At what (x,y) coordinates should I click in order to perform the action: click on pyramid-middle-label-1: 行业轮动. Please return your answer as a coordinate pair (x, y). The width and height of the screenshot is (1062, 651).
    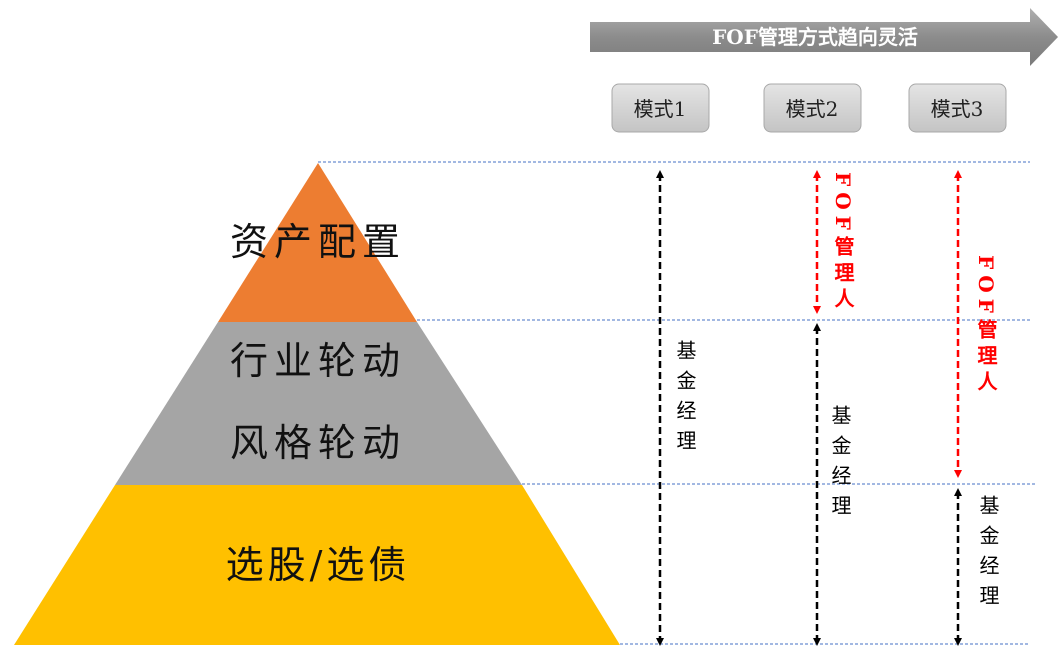
    Looking at the image, I should click on (318, 361).